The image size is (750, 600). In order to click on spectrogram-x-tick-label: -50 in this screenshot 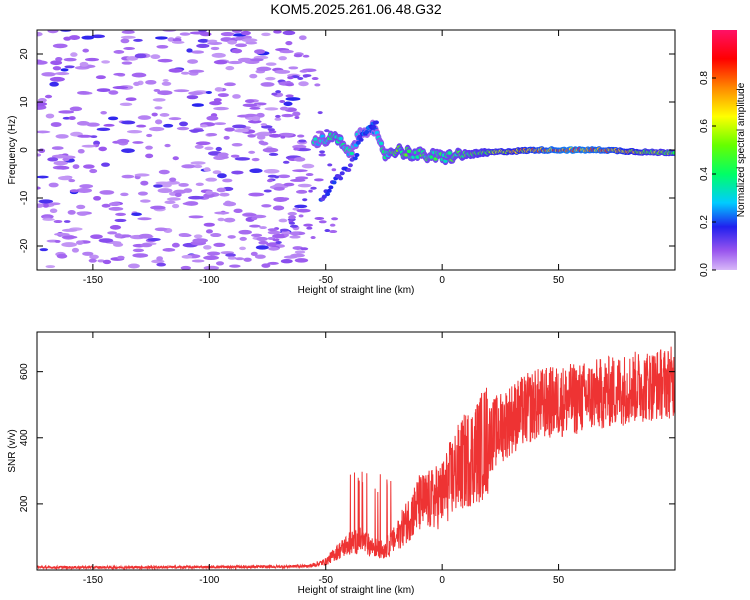, I will do `click(326, 280)`.